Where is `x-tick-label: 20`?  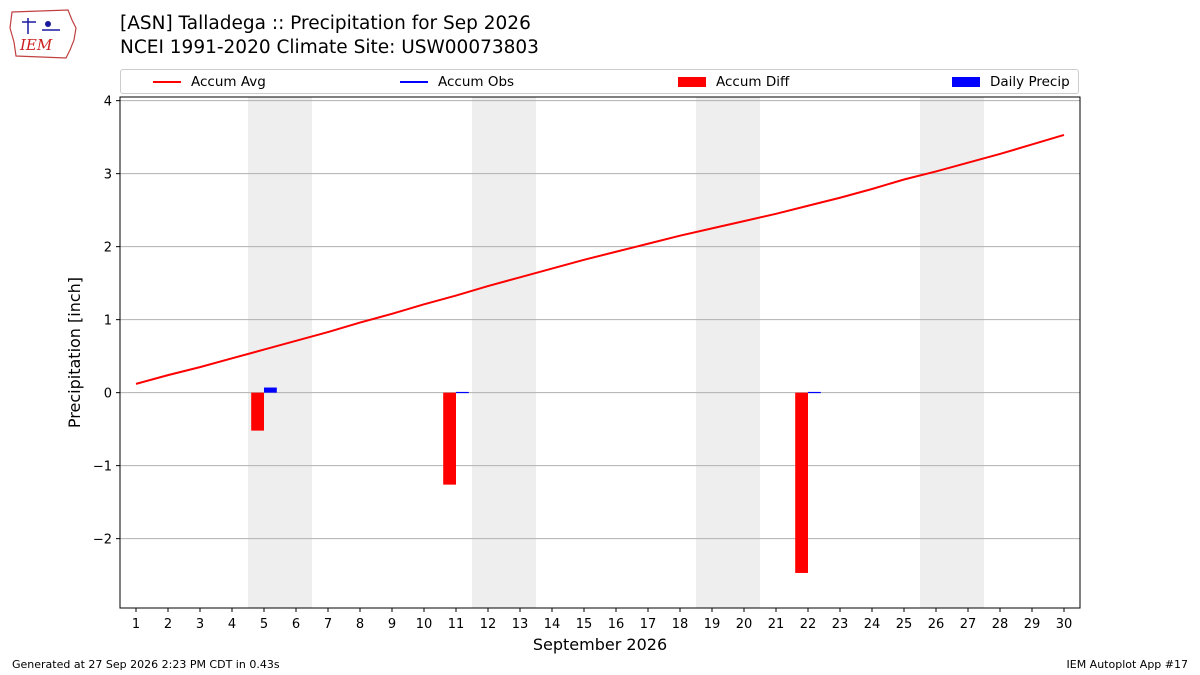 x-tick-label: 20 is located at coordinates (744, 624).